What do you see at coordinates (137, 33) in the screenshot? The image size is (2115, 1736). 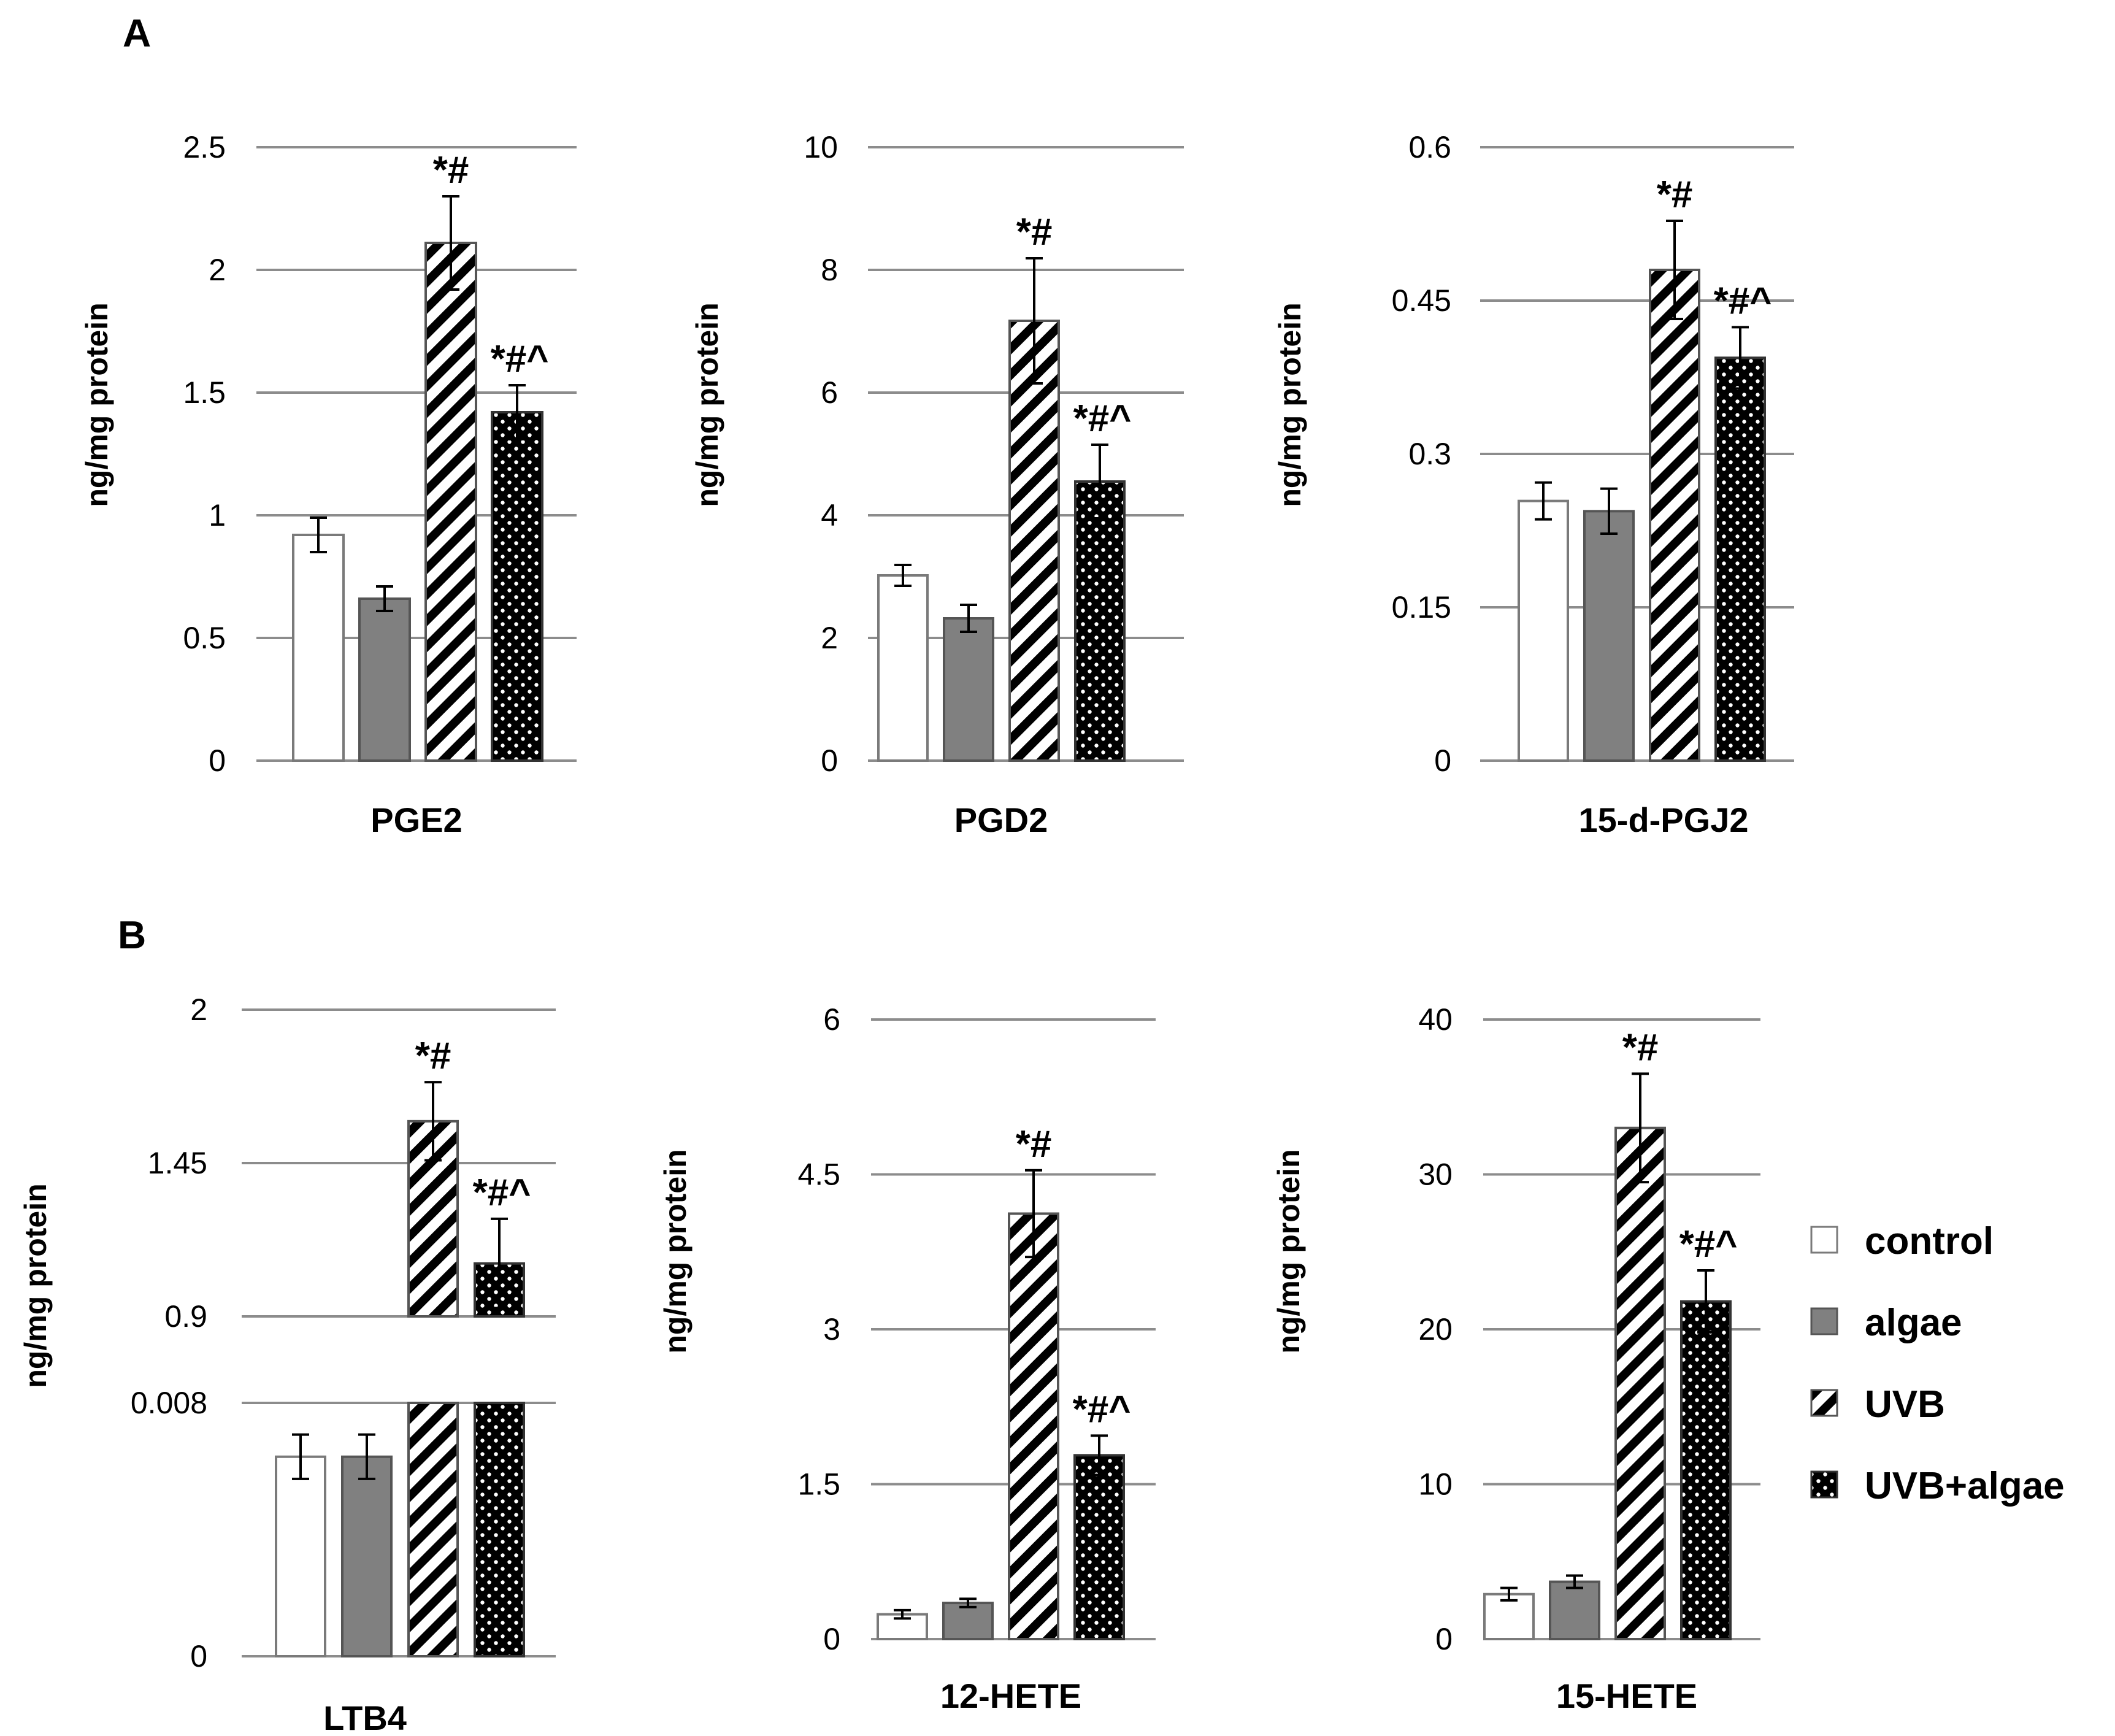 I see `panel-label-a: A` at bounding box center [137, 33].